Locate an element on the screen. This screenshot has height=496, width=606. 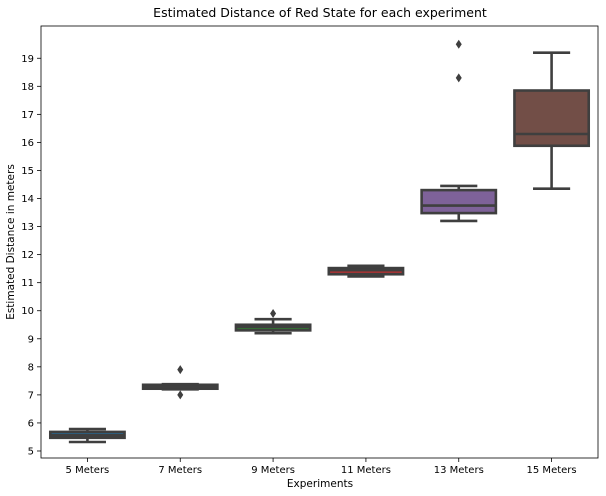
x-tick-label: 11 Meters is located at coordinates (366, 470).